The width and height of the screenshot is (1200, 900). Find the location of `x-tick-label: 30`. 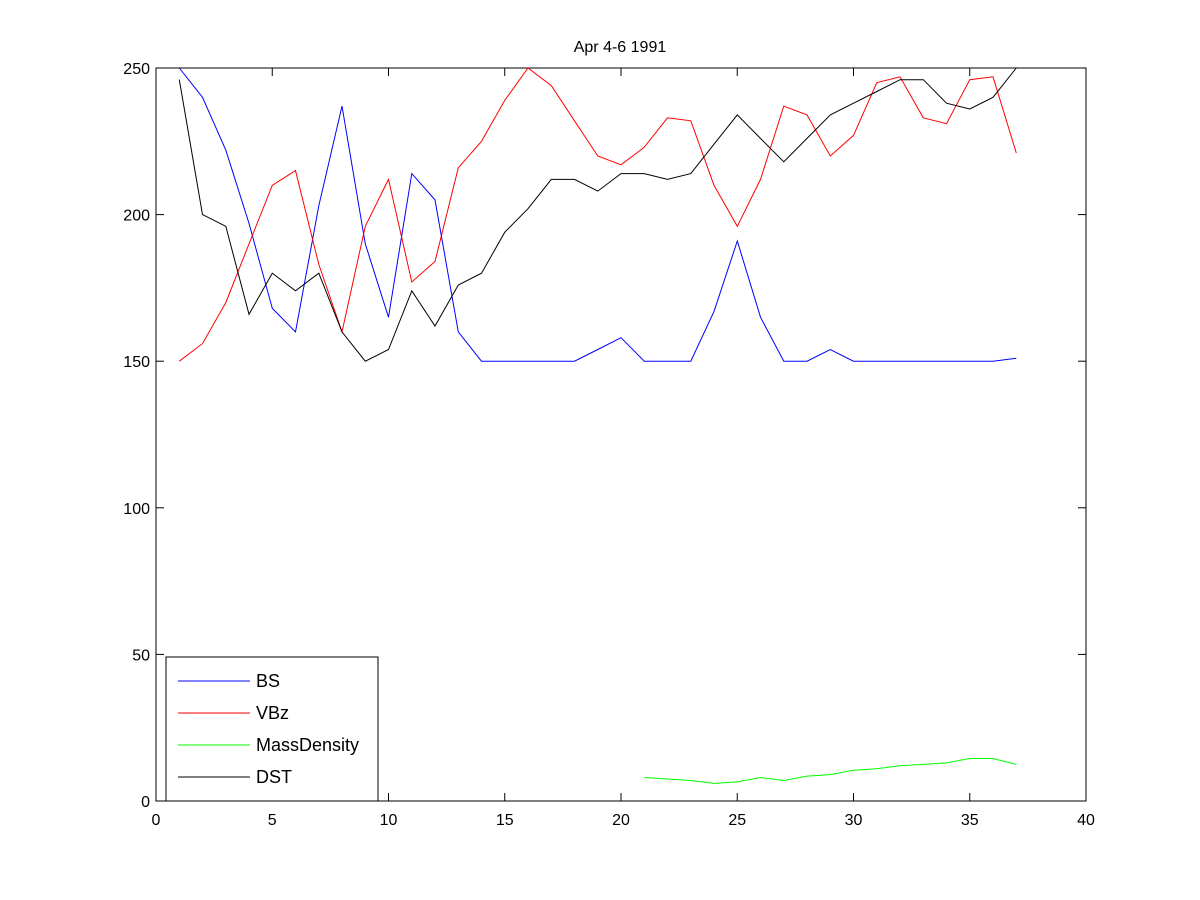

x-tick-label: 30 is located at coordinates (854, 820).